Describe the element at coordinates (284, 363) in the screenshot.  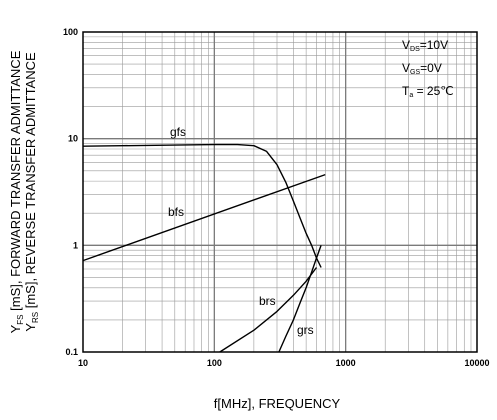
I see `x-tick-labels: 10 100 1000 10000` at that location.